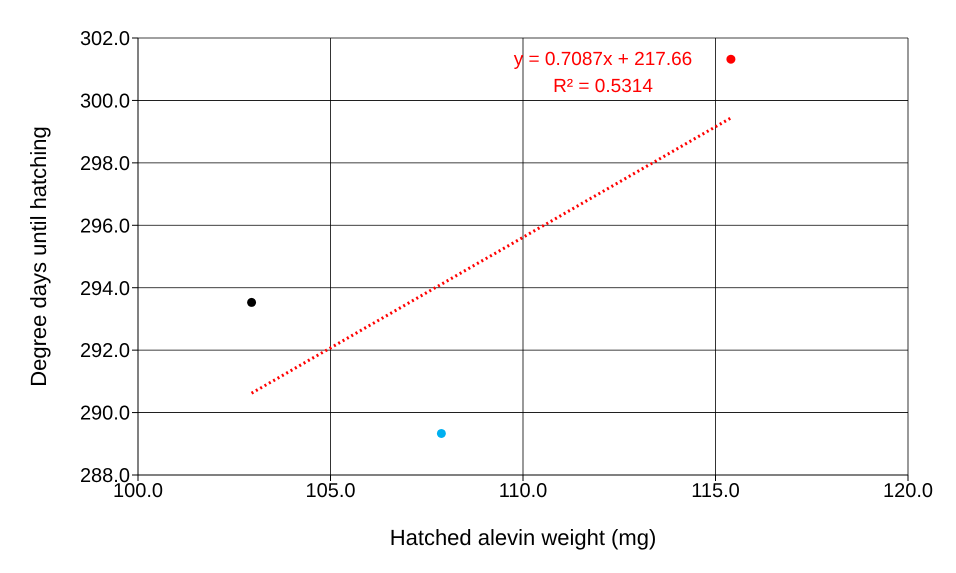 The width and height of the screenshot is (956, 573). I want to click on x-axis-title: Hatched alevin weight (mg), so click(523, 537).